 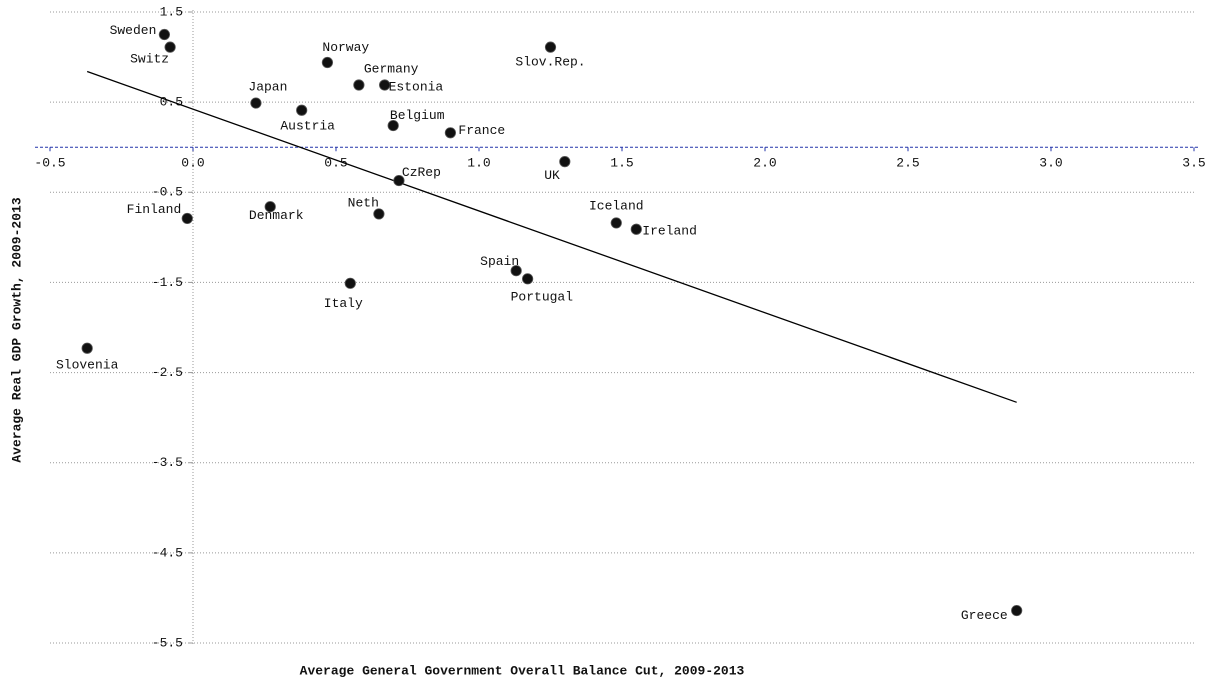 I want to click on point-label: Neth, so click(x=363, y=202).